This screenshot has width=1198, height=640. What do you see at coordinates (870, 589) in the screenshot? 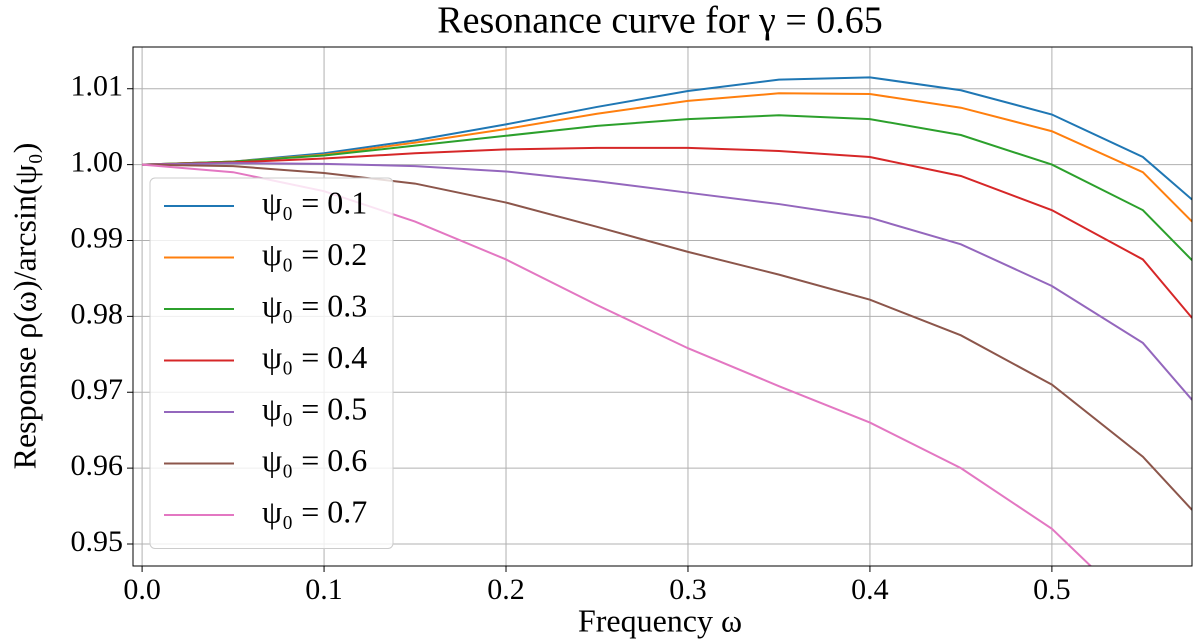
I see `x-tick-label: 0.4` at bounding box center [870, 589].